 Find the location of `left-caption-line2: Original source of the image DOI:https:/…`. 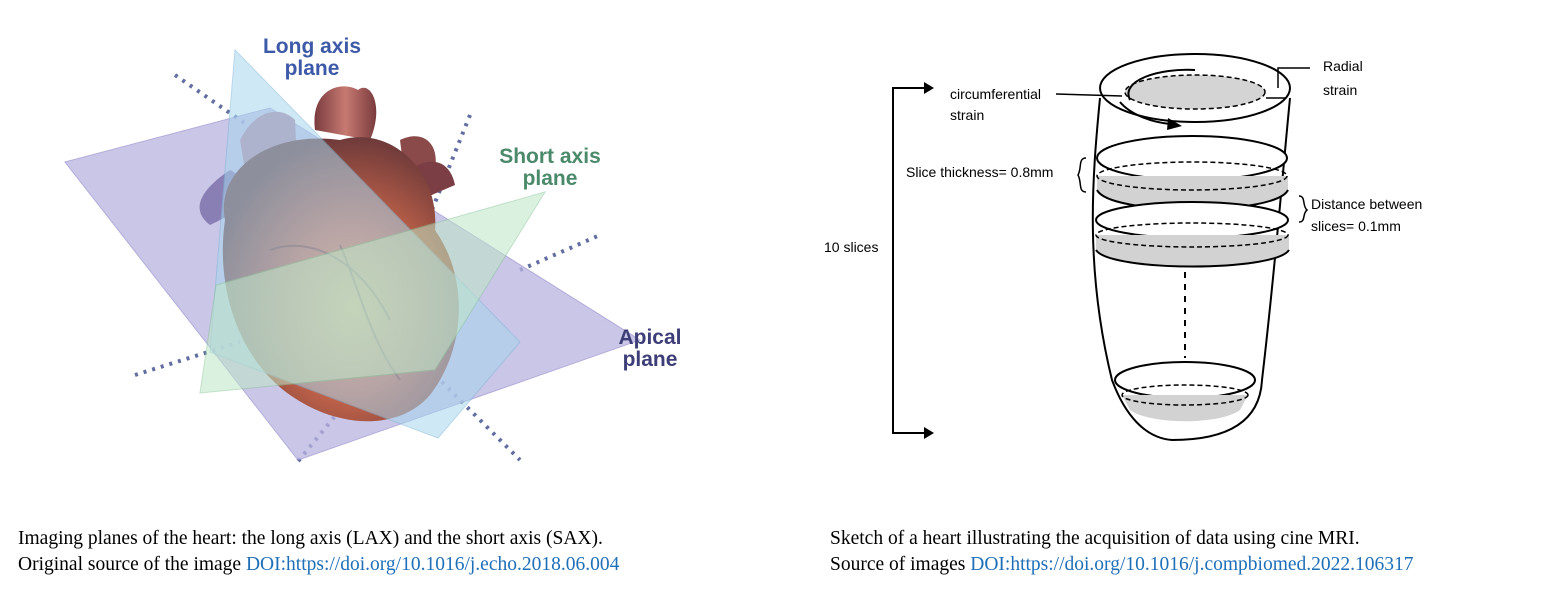

left-caption-line2: Original source of the image DOI:https:/… is located at coordinates (318, 565).